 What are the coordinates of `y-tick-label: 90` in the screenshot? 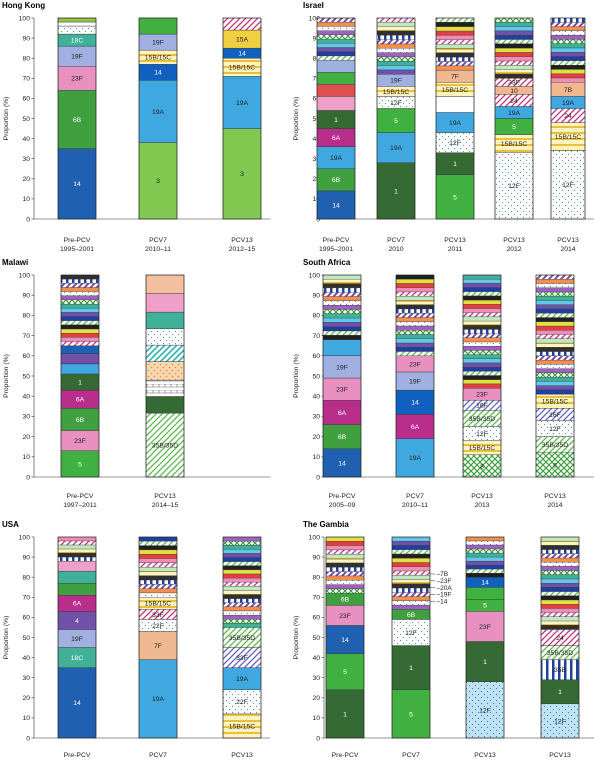 It's located at (316, 38).